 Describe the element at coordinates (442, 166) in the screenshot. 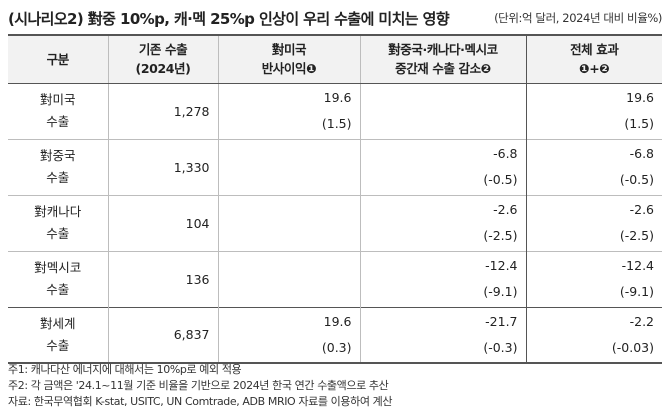

I see `intermediate-decrease-cell: -6.8 (-0.5)` at that location.